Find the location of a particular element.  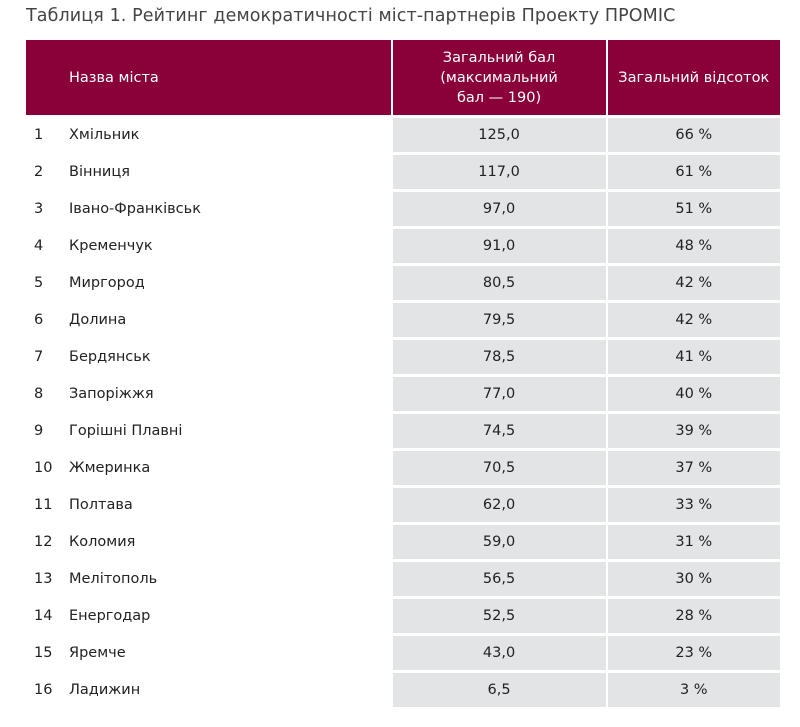

row-number: 1 is located at coordinates (45, 134).